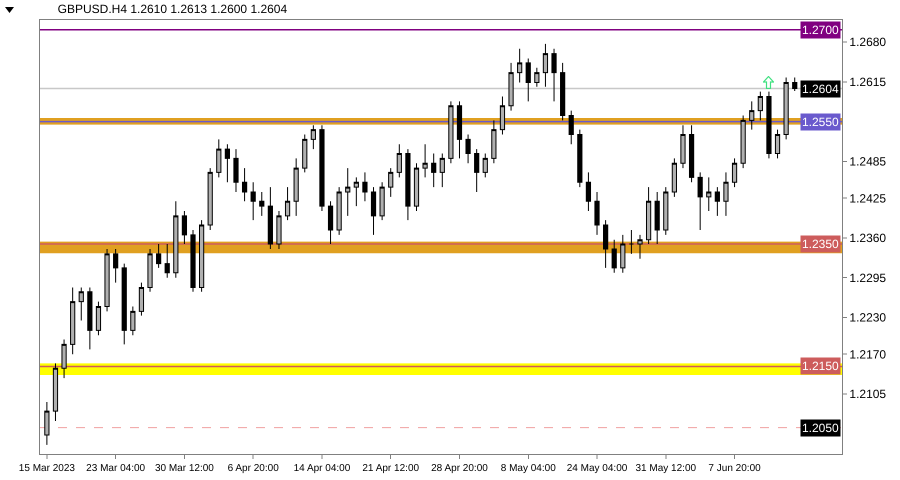 This screenshot has height=480, width=900. Describe the element at coordinates (173, 9) in the screenshot. I see `chart-title: GBPUSD.H4 1.2610 1.2613 1.2600 1.2604` at that location.